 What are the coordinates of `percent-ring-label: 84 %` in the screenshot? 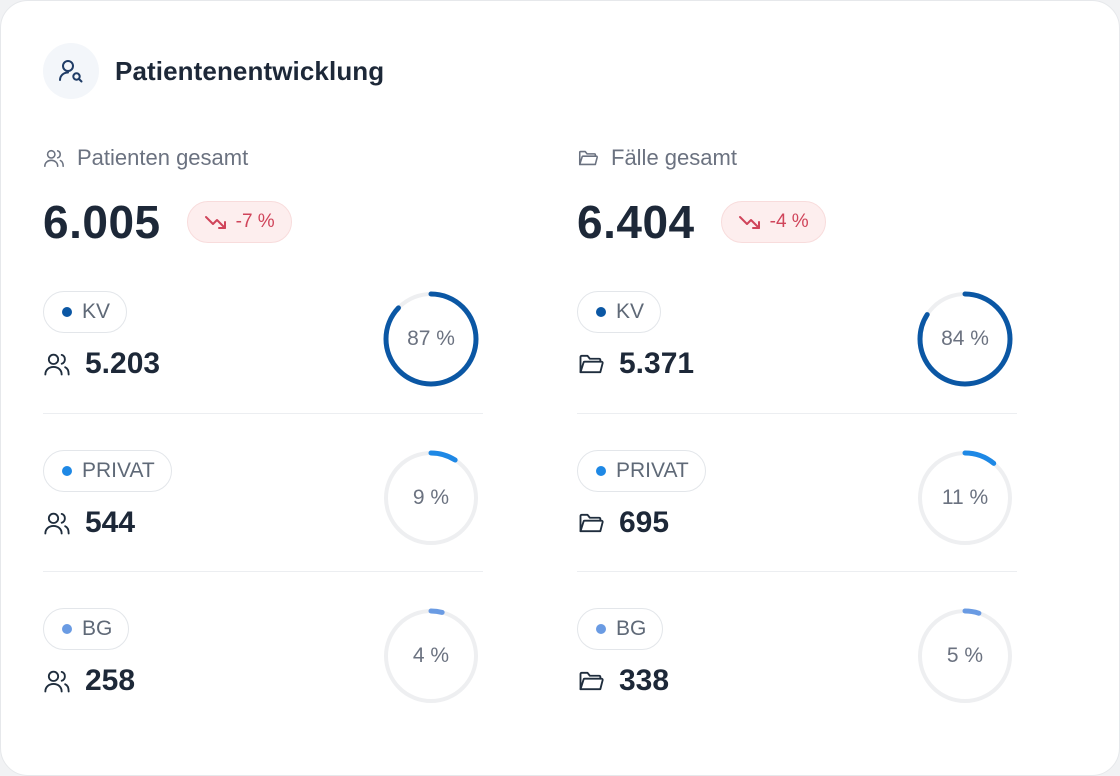 It's located at (965, 338).